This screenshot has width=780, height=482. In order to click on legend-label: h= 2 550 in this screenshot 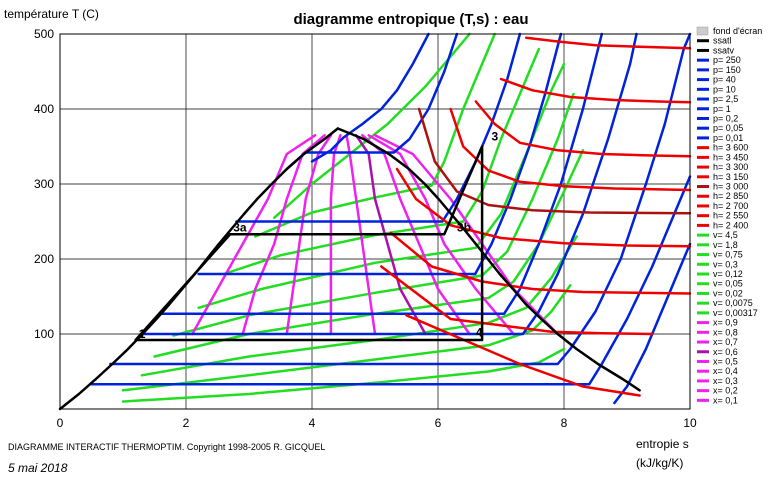, I will do `click(730, 216)`.